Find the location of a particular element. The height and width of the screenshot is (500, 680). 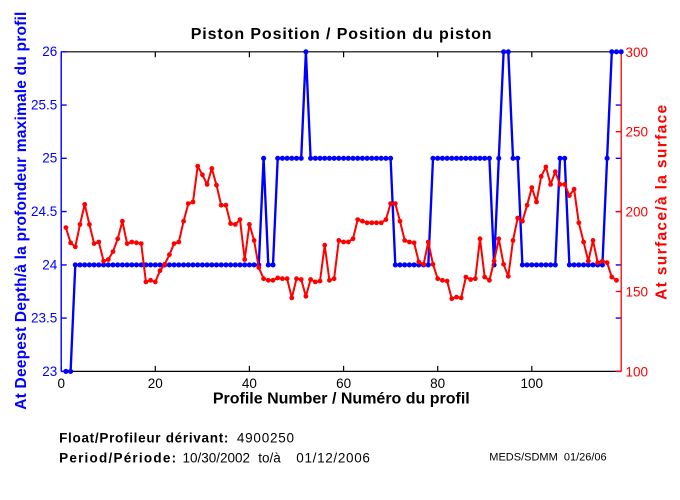

svg-text: 23.5 is located at coordinates (44, 318).